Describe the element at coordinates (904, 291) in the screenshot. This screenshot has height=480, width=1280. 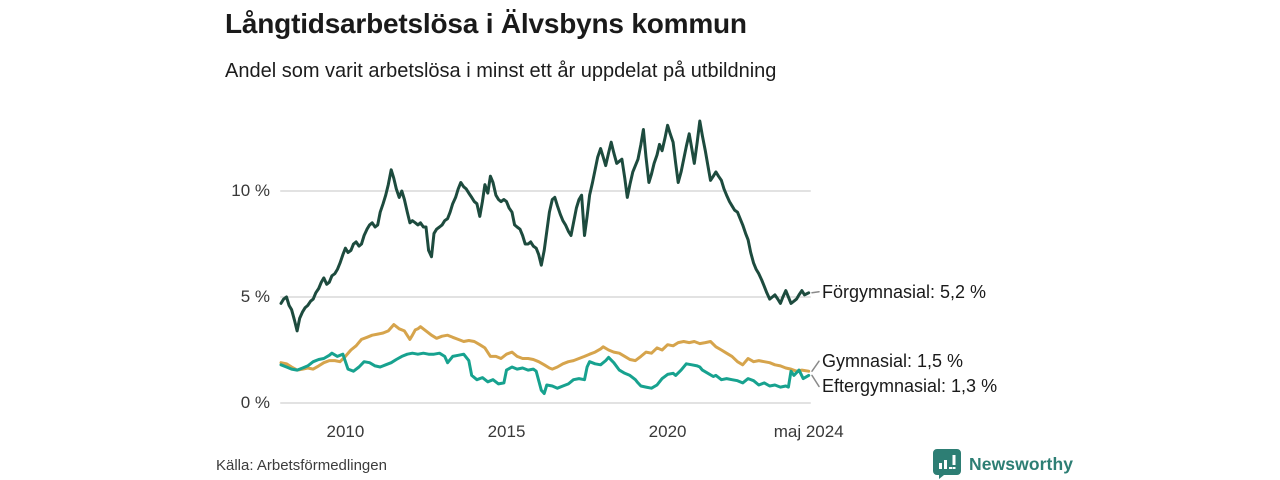
I see `series-end-label-forgymnasial: Förgymnasial: 5,2 %` at that location.